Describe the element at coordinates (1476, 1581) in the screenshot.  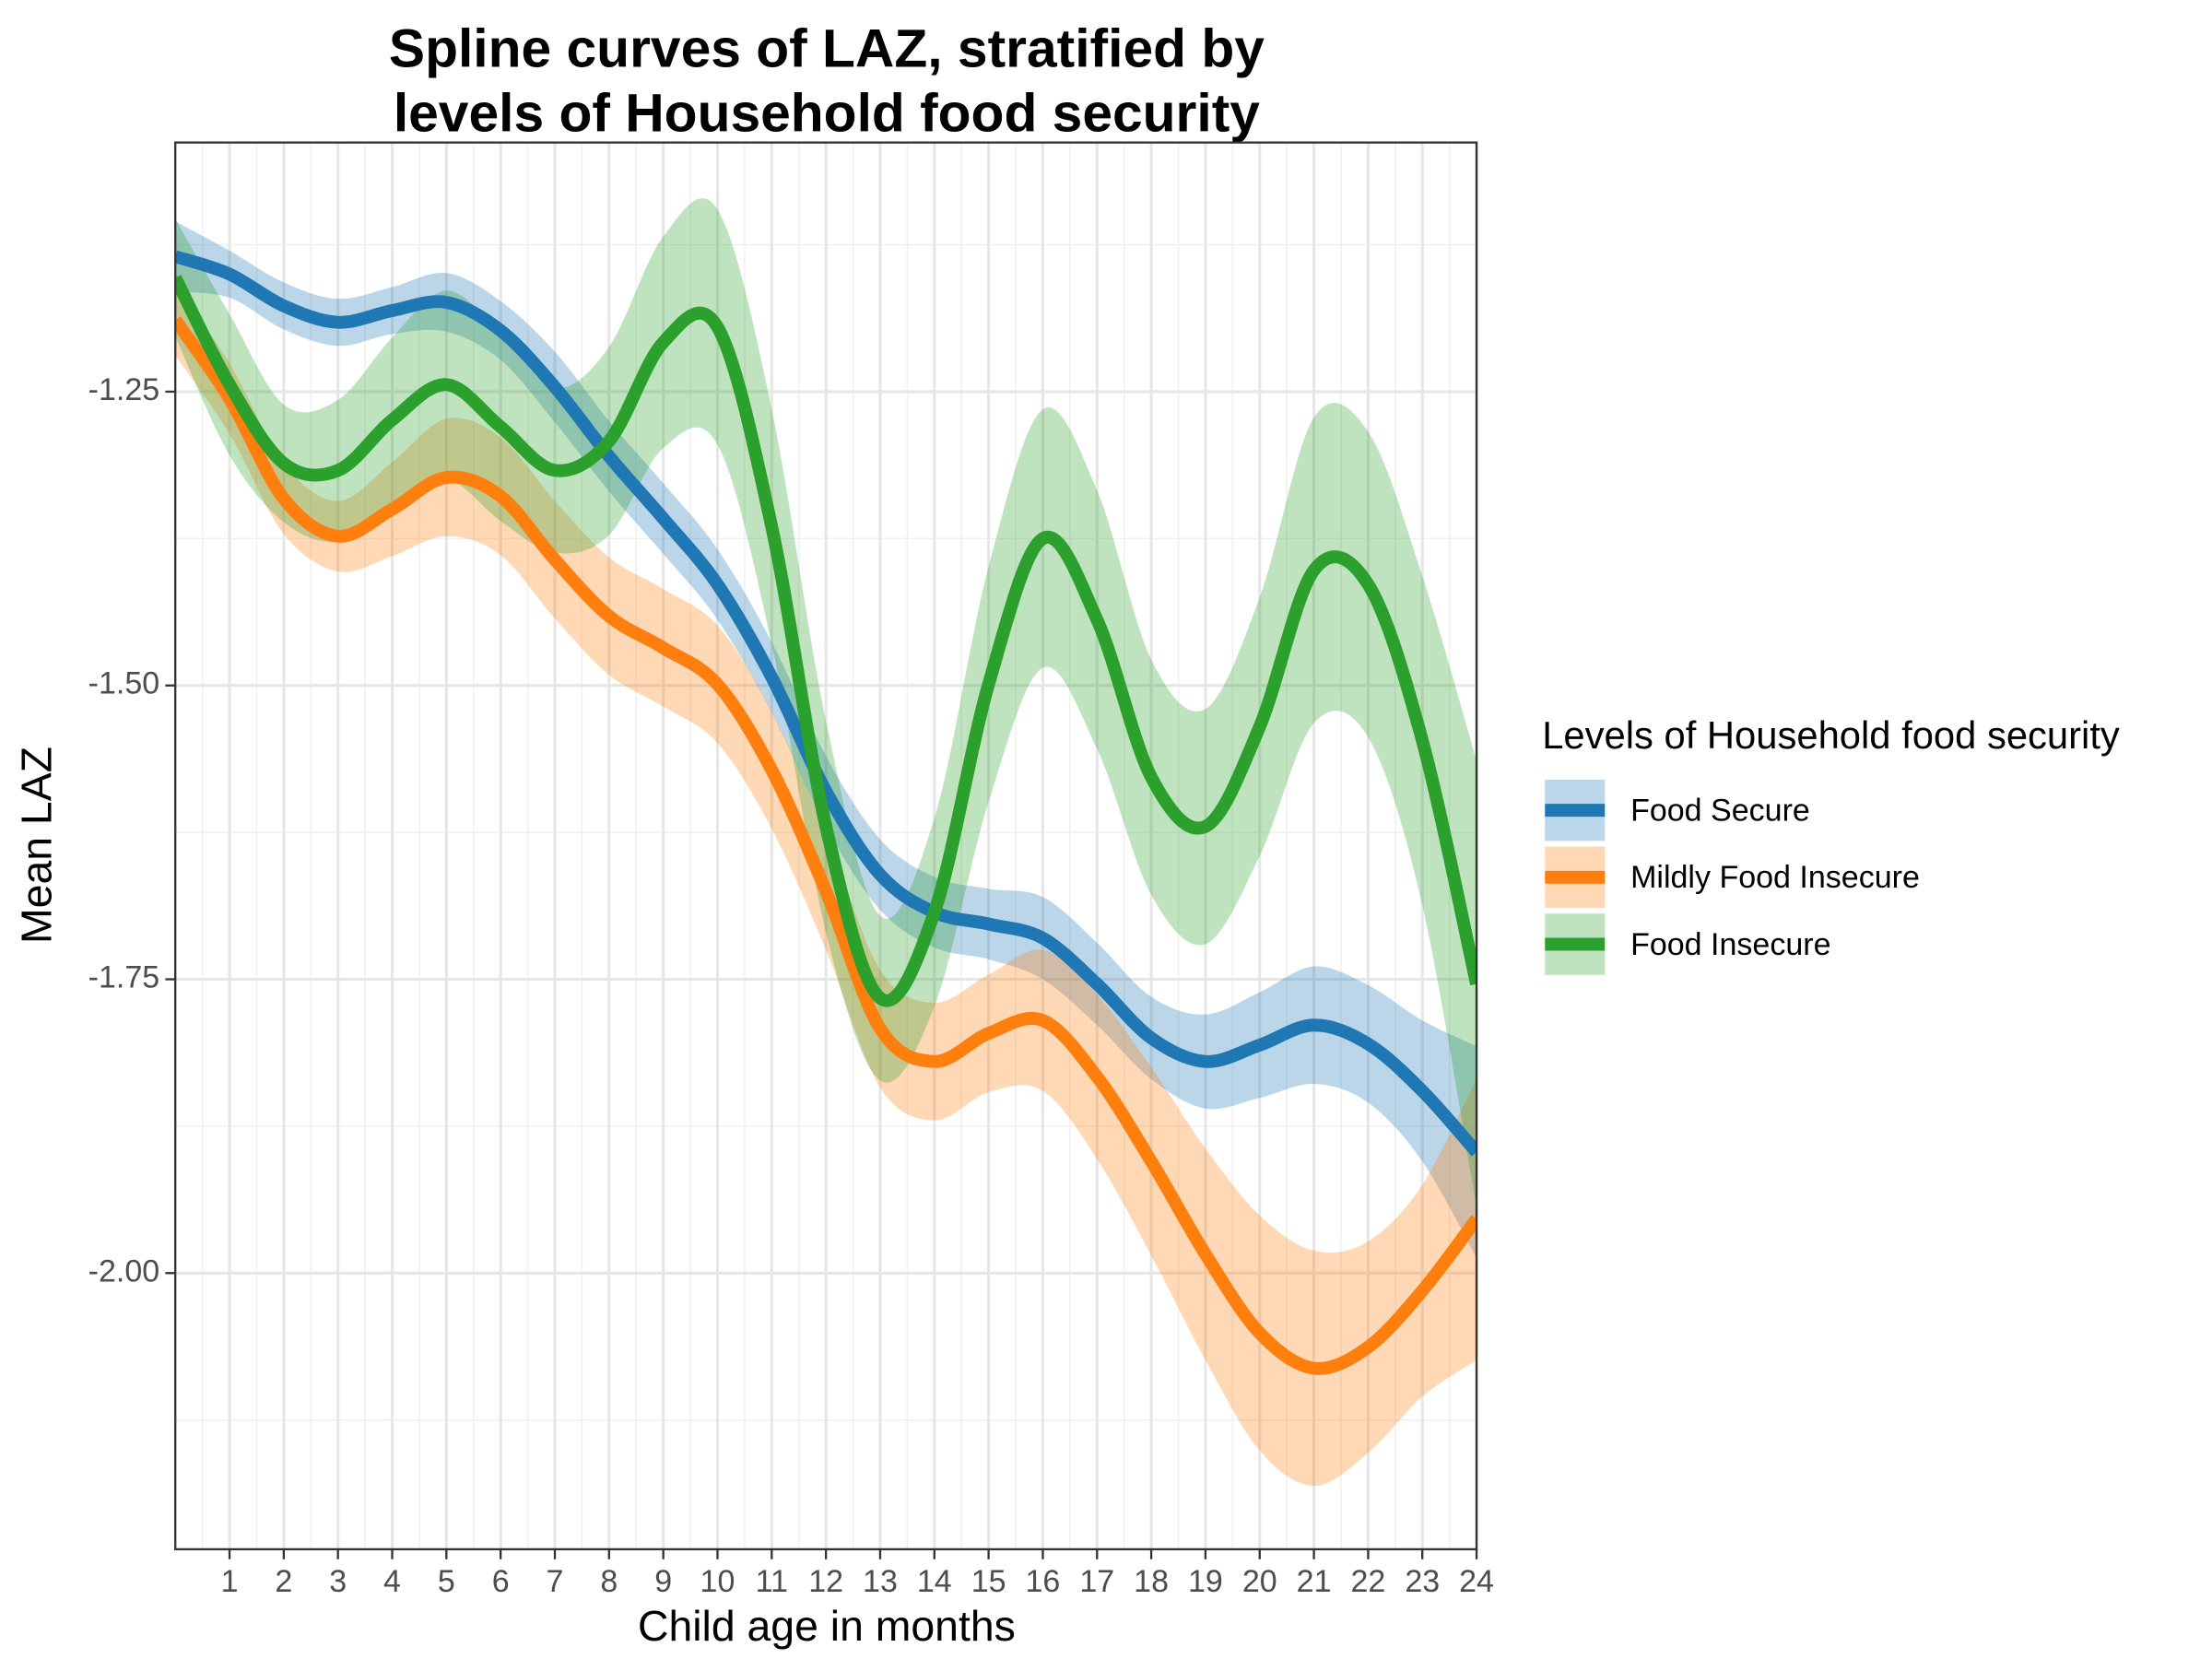
I see `x-tick-label: 24` at that location.